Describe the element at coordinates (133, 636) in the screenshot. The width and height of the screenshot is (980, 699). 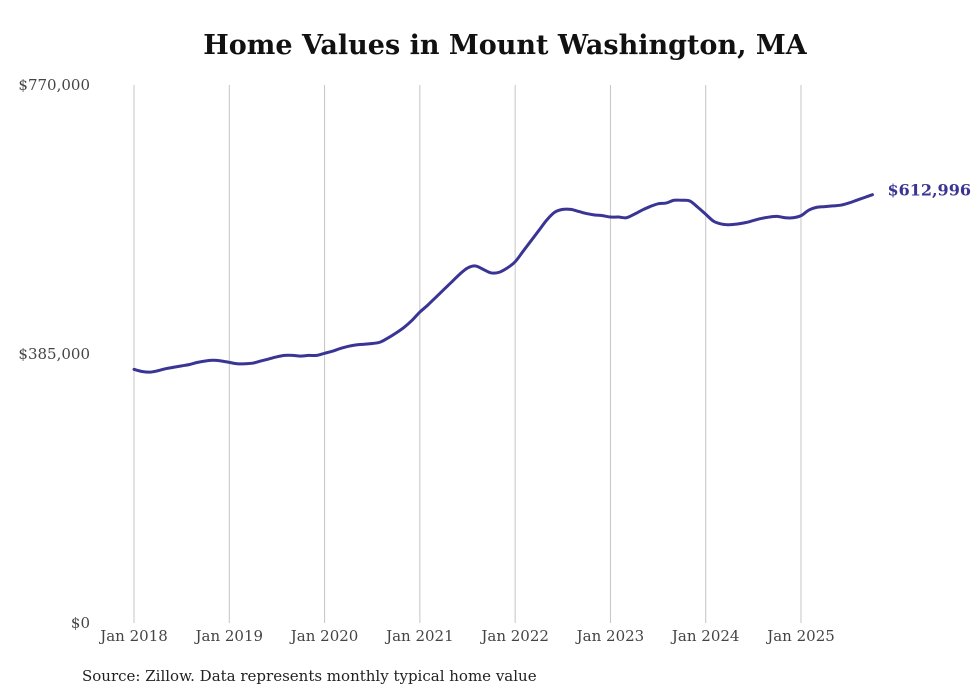
I see `x-tick-label: Jan 2018` at that location.